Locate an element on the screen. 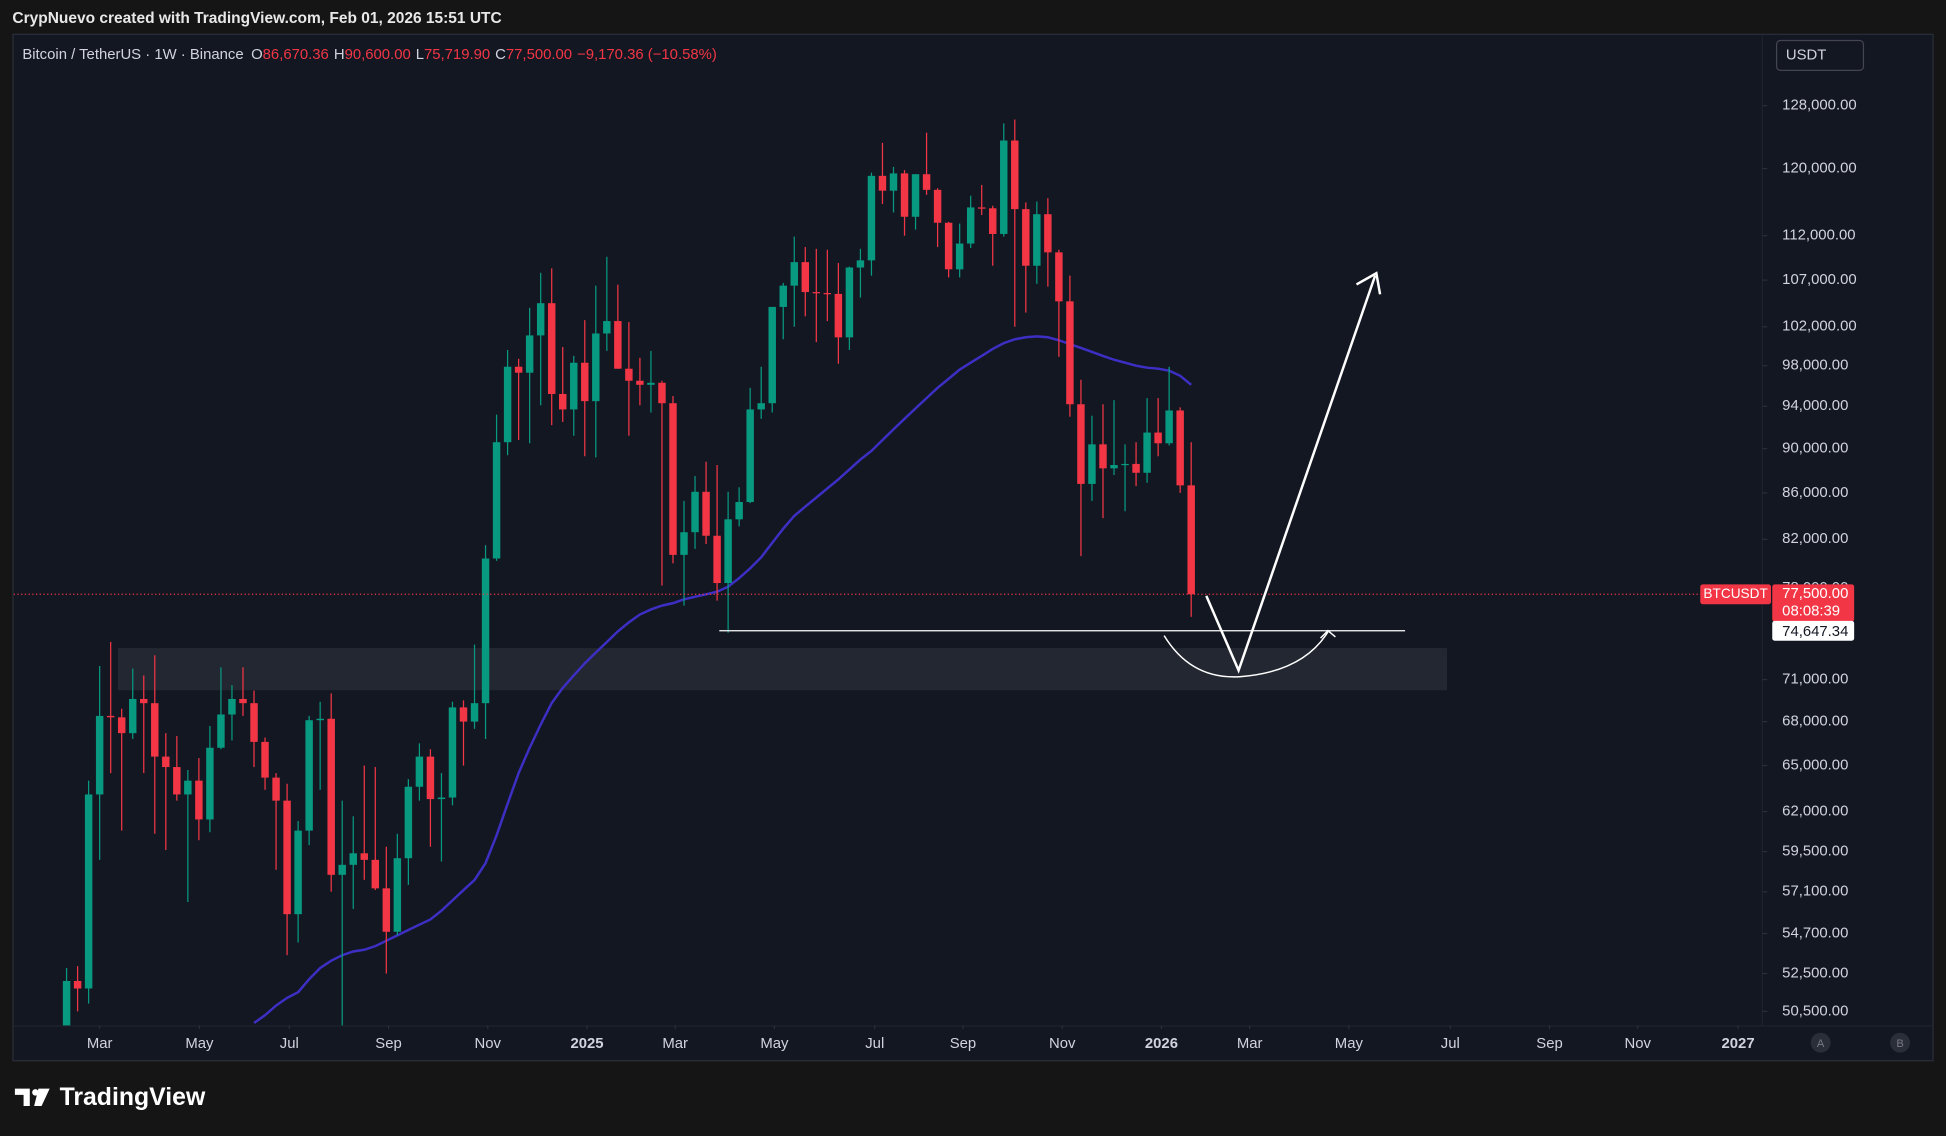  legend-key: H is located at coordinates (339, 55).